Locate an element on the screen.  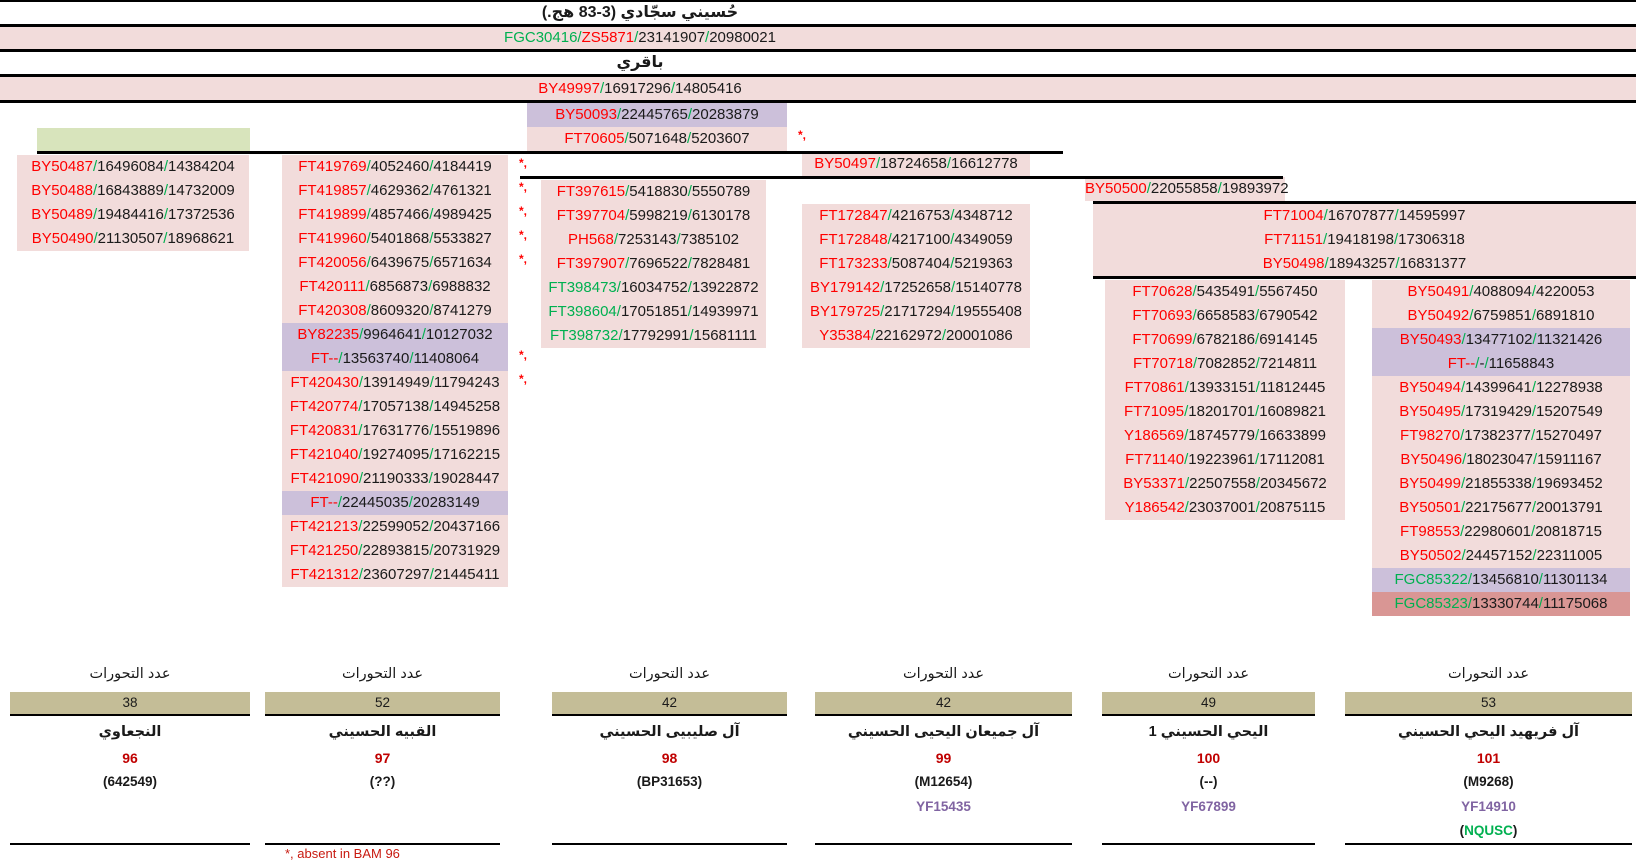
snp-name: BY50093 is located at coordinates (586, 114).